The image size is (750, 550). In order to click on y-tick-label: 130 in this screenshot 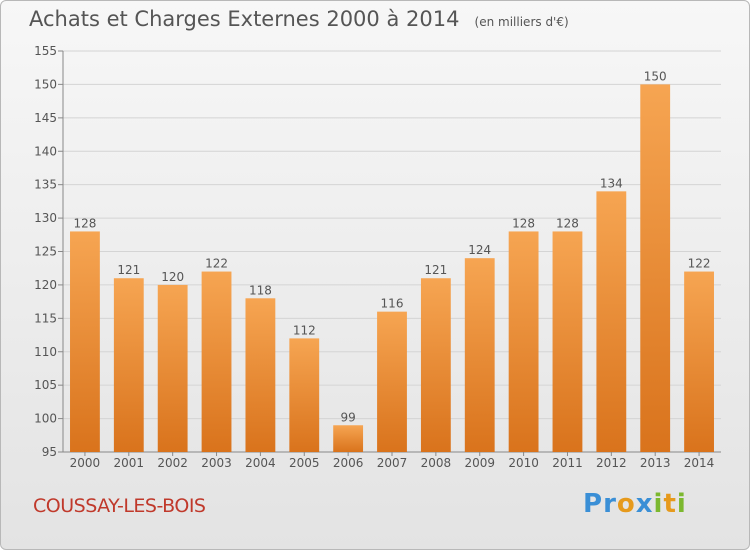, I will do `click(45, 218)`.